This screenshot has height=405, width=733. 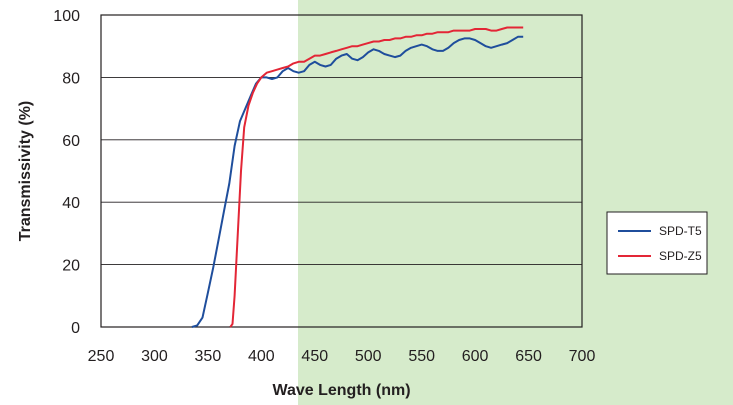 What do you see at coordinates (71, 203) in the screenshot?
I see `y-tick-label: 40` at bounding box center [71, 203].